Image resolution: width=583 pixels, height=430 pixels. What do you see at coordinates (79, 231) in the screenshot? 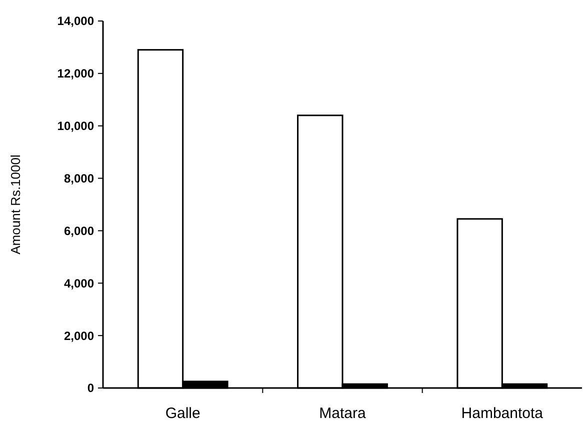
I see `y-tick-label: 6,000` at bounding box center [79, 231].